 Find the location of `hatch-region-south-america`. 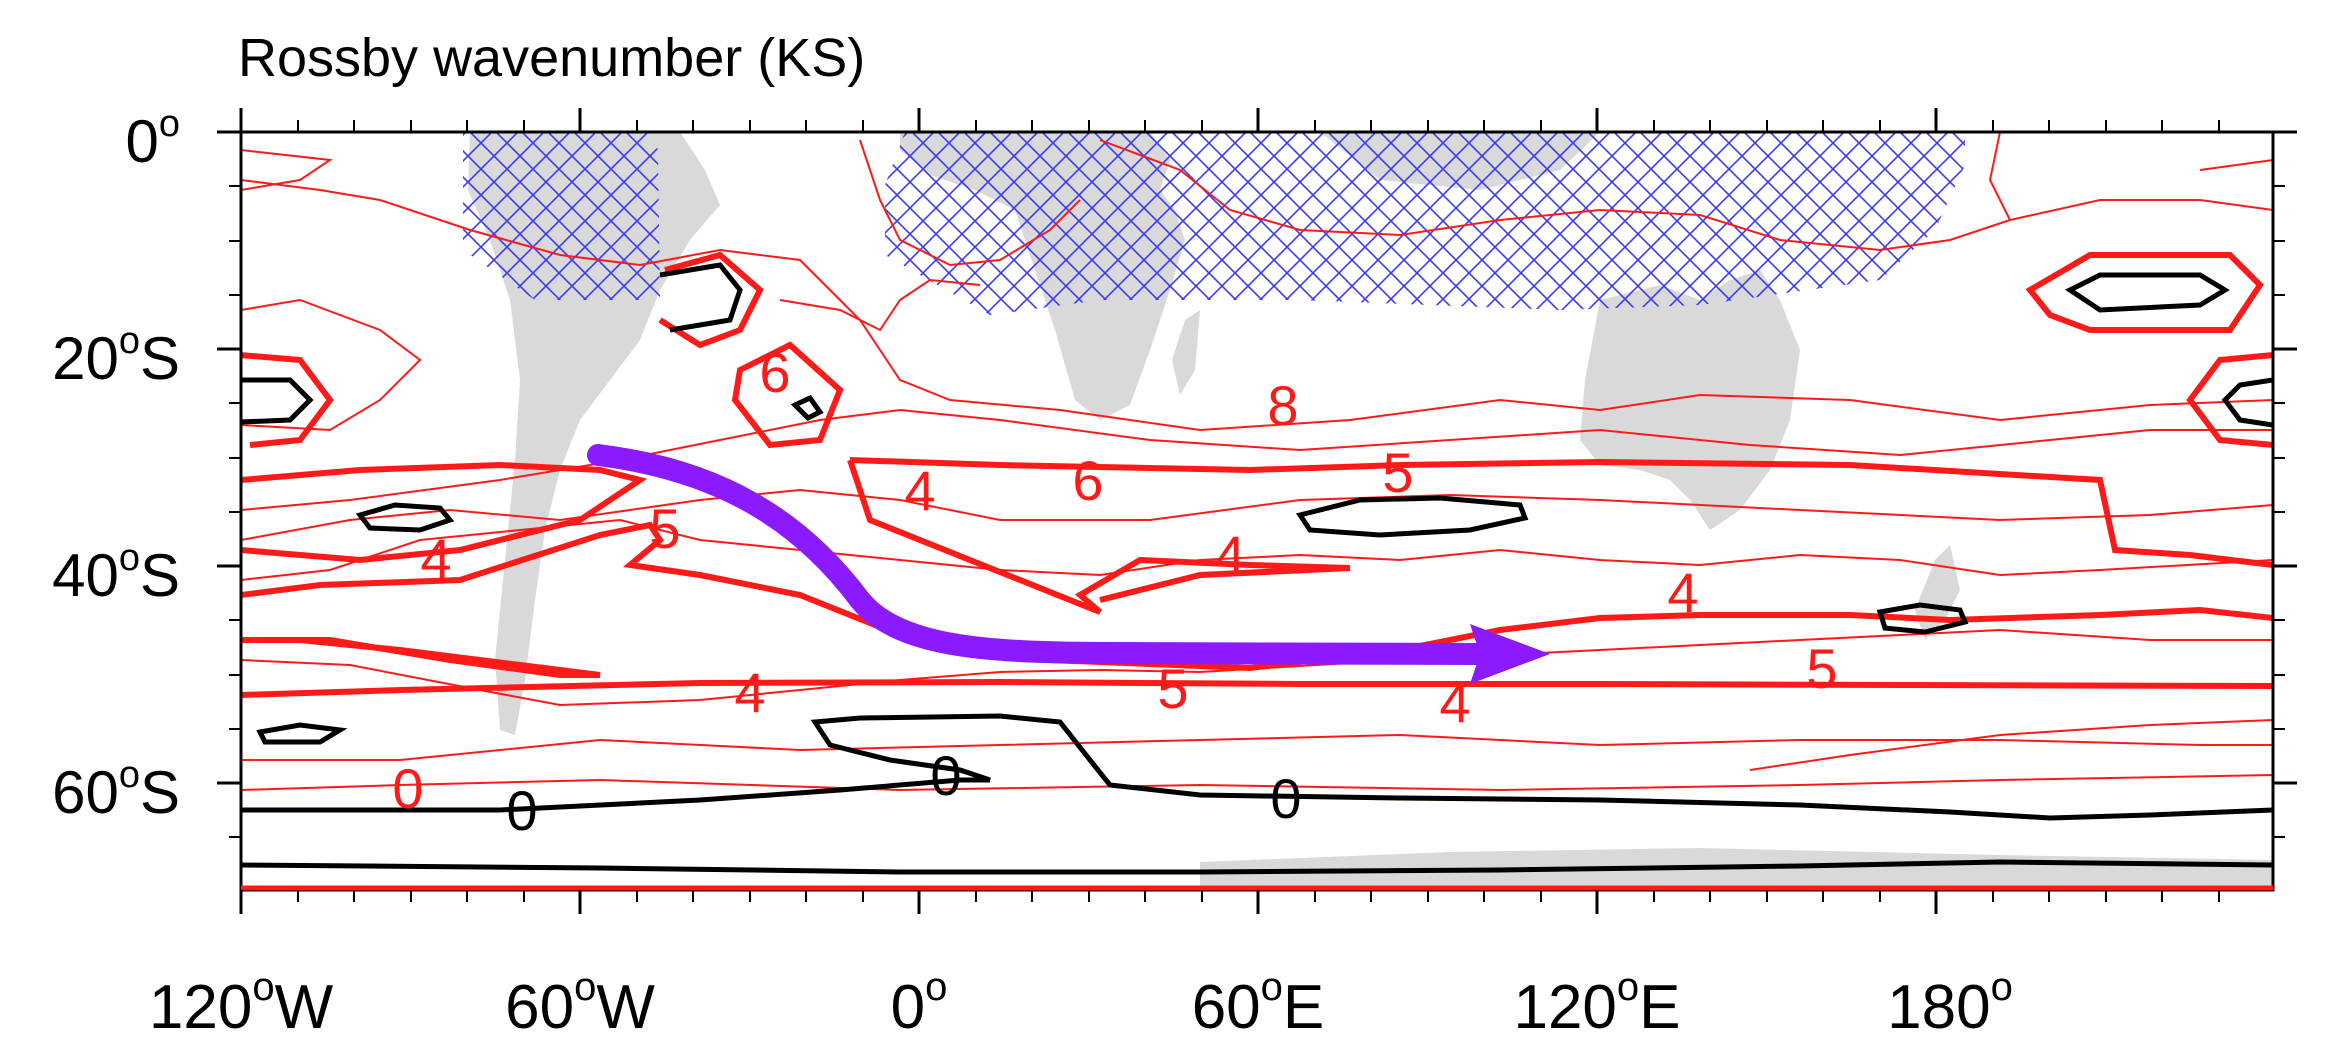

hatch-region-south-america is located at coordinates (561, 216).